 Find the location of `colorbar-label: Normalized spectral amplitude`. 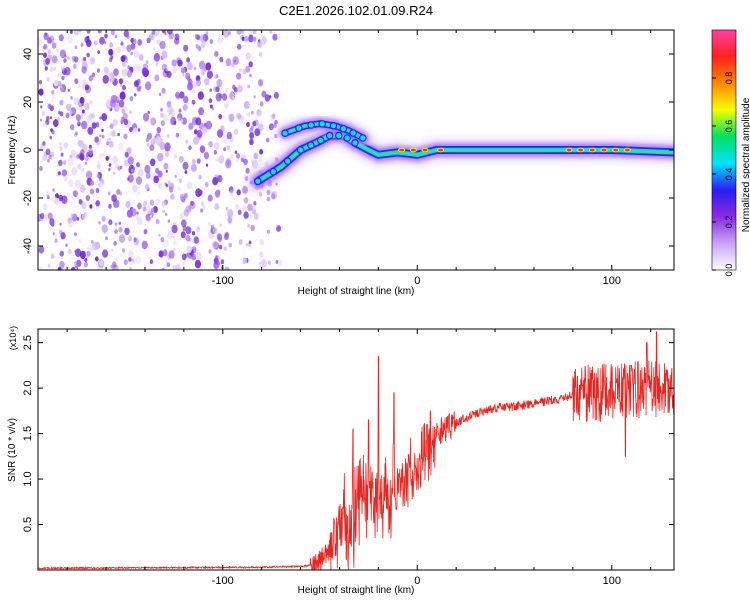

colorbar-label: Normalized spectral amplitude is located at coordinates (745, 164).